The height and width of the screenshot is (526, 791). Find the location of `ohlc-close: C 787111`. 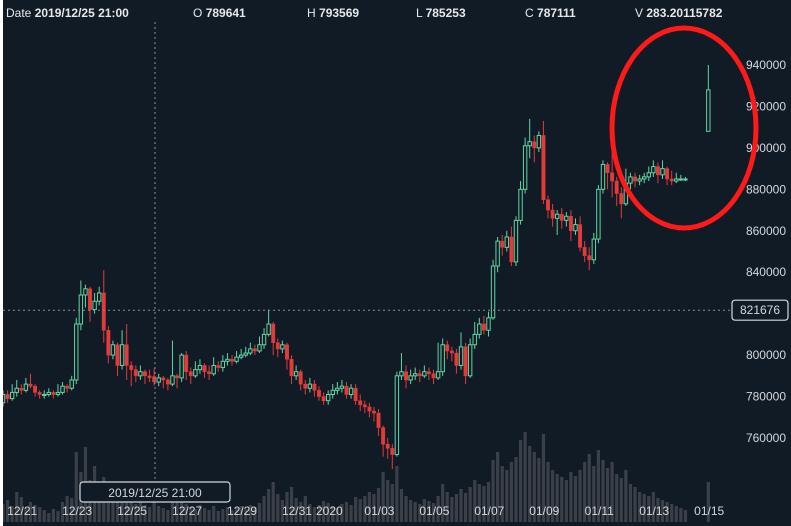

ohlc-close: C 787111 is located at coordinates (550, 13).